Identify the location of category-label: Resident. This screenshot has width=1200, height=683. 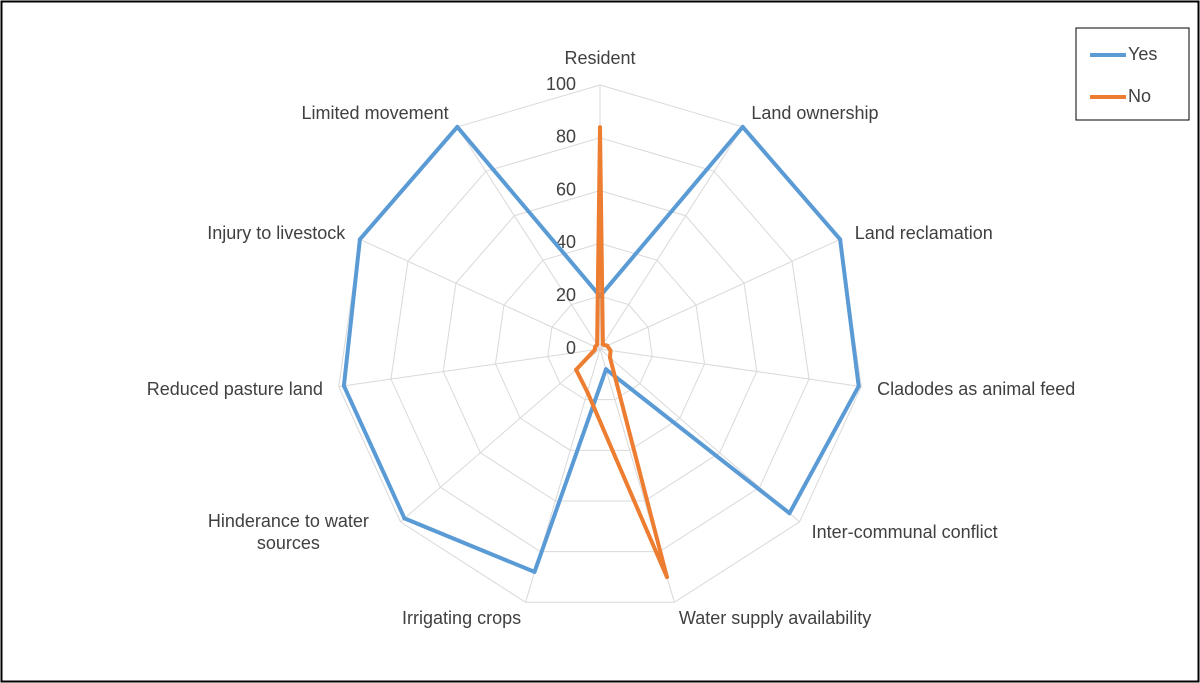
(600, 58).